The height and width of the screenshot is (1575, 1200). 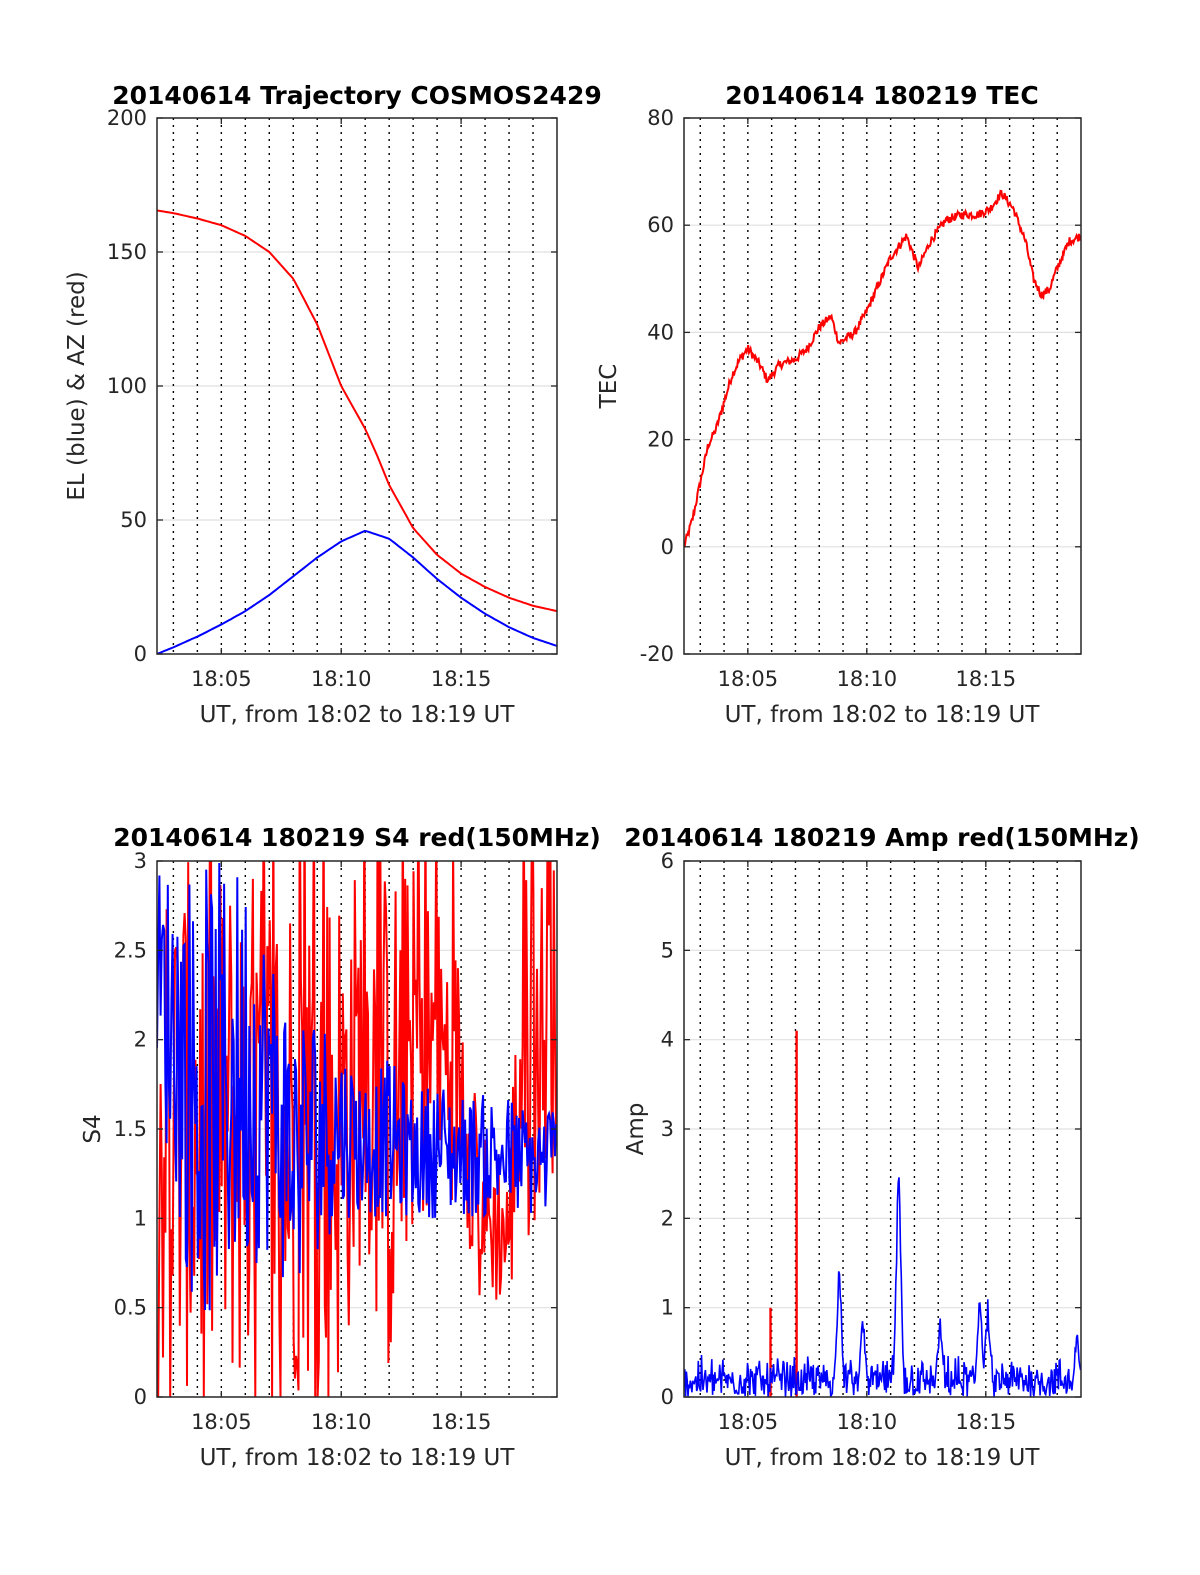 What do you see at coordinates (133, 520) in the screenshot?
I see `y-tick-label: 50` at bounding box center [133, 520].